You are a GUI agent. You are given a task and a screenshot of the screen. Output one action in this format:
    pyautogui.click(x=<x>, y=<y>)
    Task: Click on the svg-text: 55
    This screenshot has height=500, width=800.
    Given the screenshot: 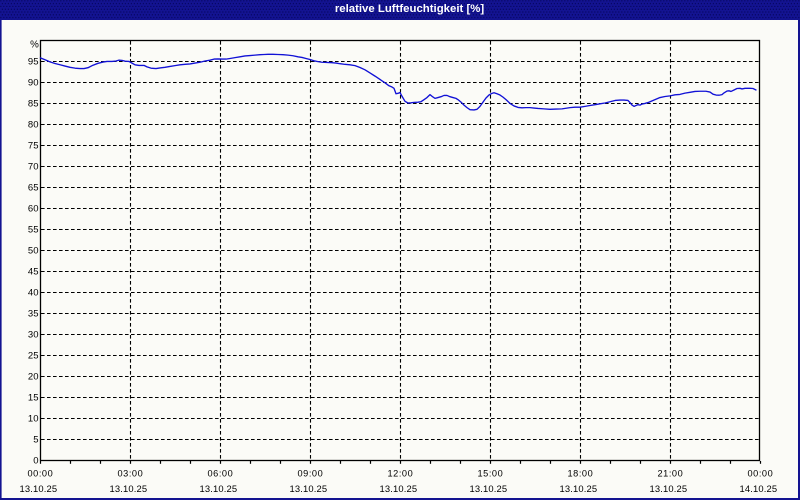 What is the action you would take?
    pyautogui.click(x=33, y=229)
    